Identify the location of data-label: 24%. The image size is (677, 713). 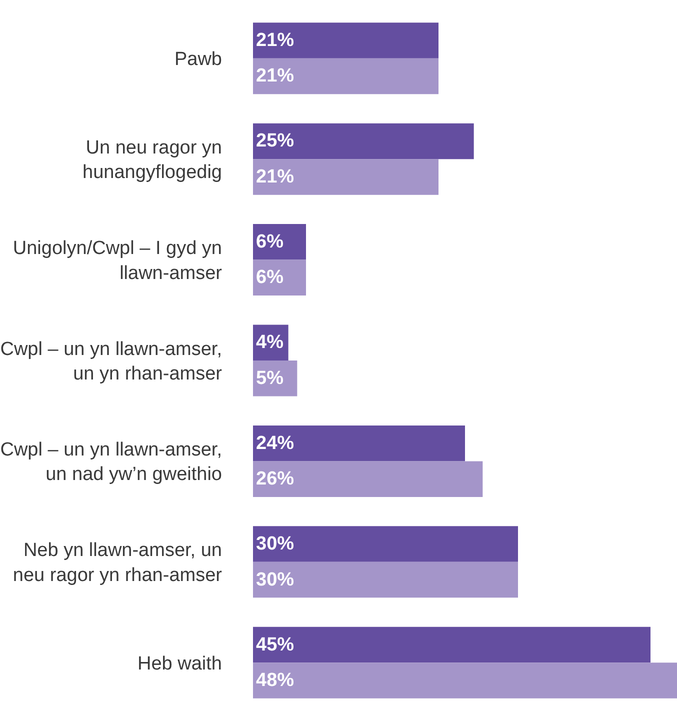
(275, 443).